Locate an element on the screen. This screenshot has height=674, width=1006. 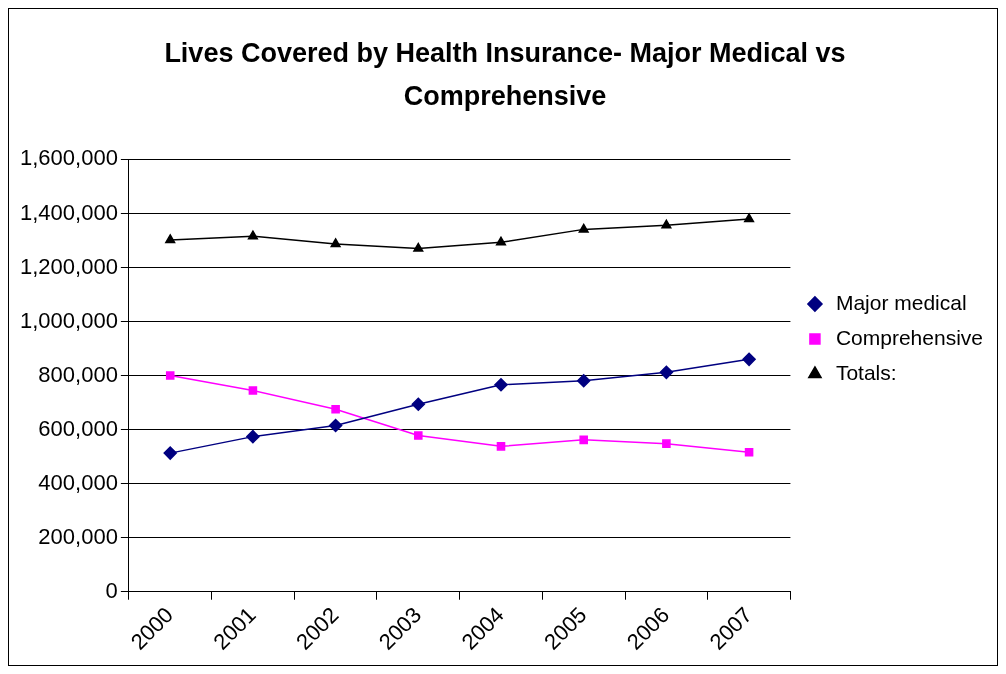
y-tick-label: 400,000 is located at coordinates (78, 482).